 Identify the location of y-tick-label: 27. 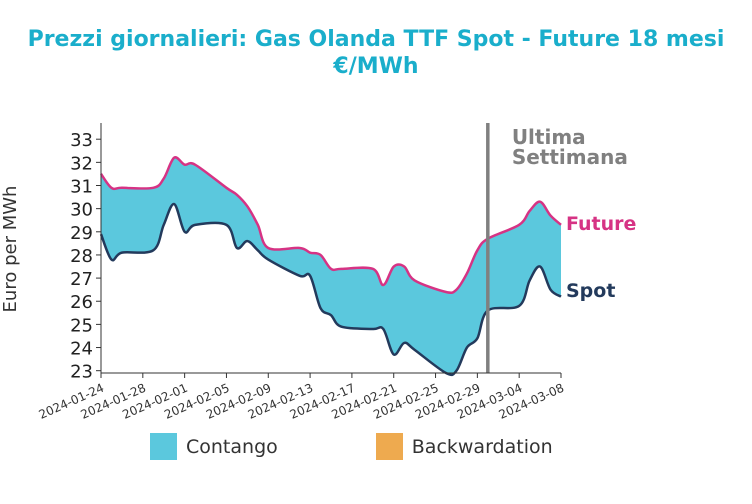
(81, 279).